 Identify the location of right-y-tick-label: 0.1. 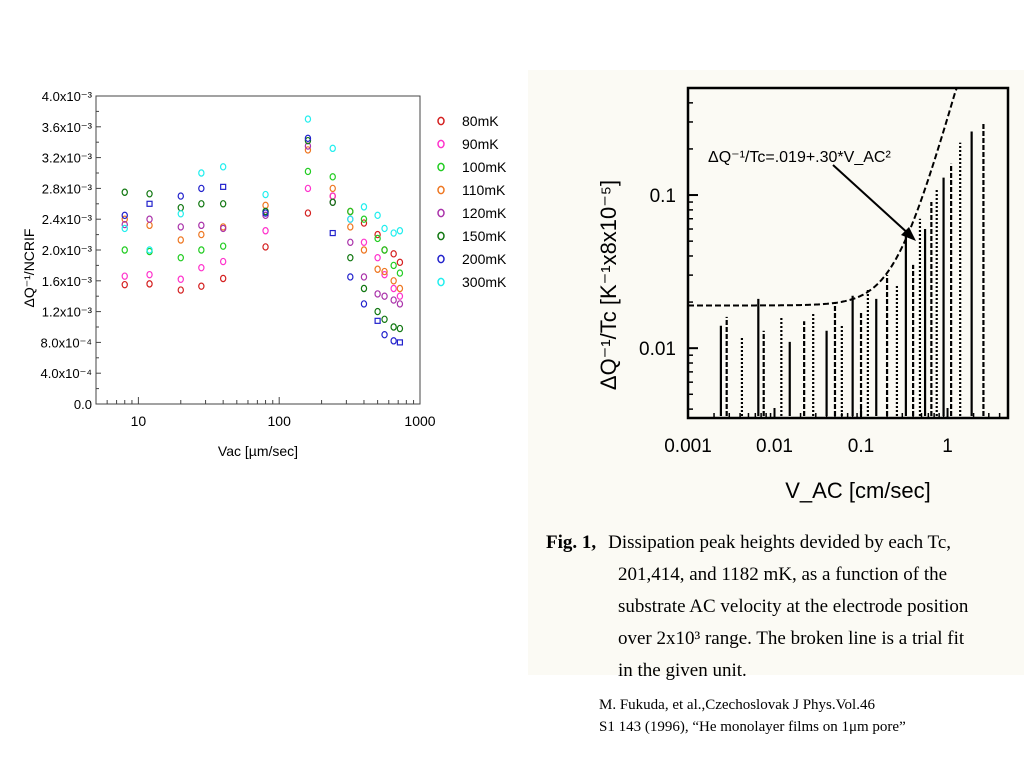
(663, 196).